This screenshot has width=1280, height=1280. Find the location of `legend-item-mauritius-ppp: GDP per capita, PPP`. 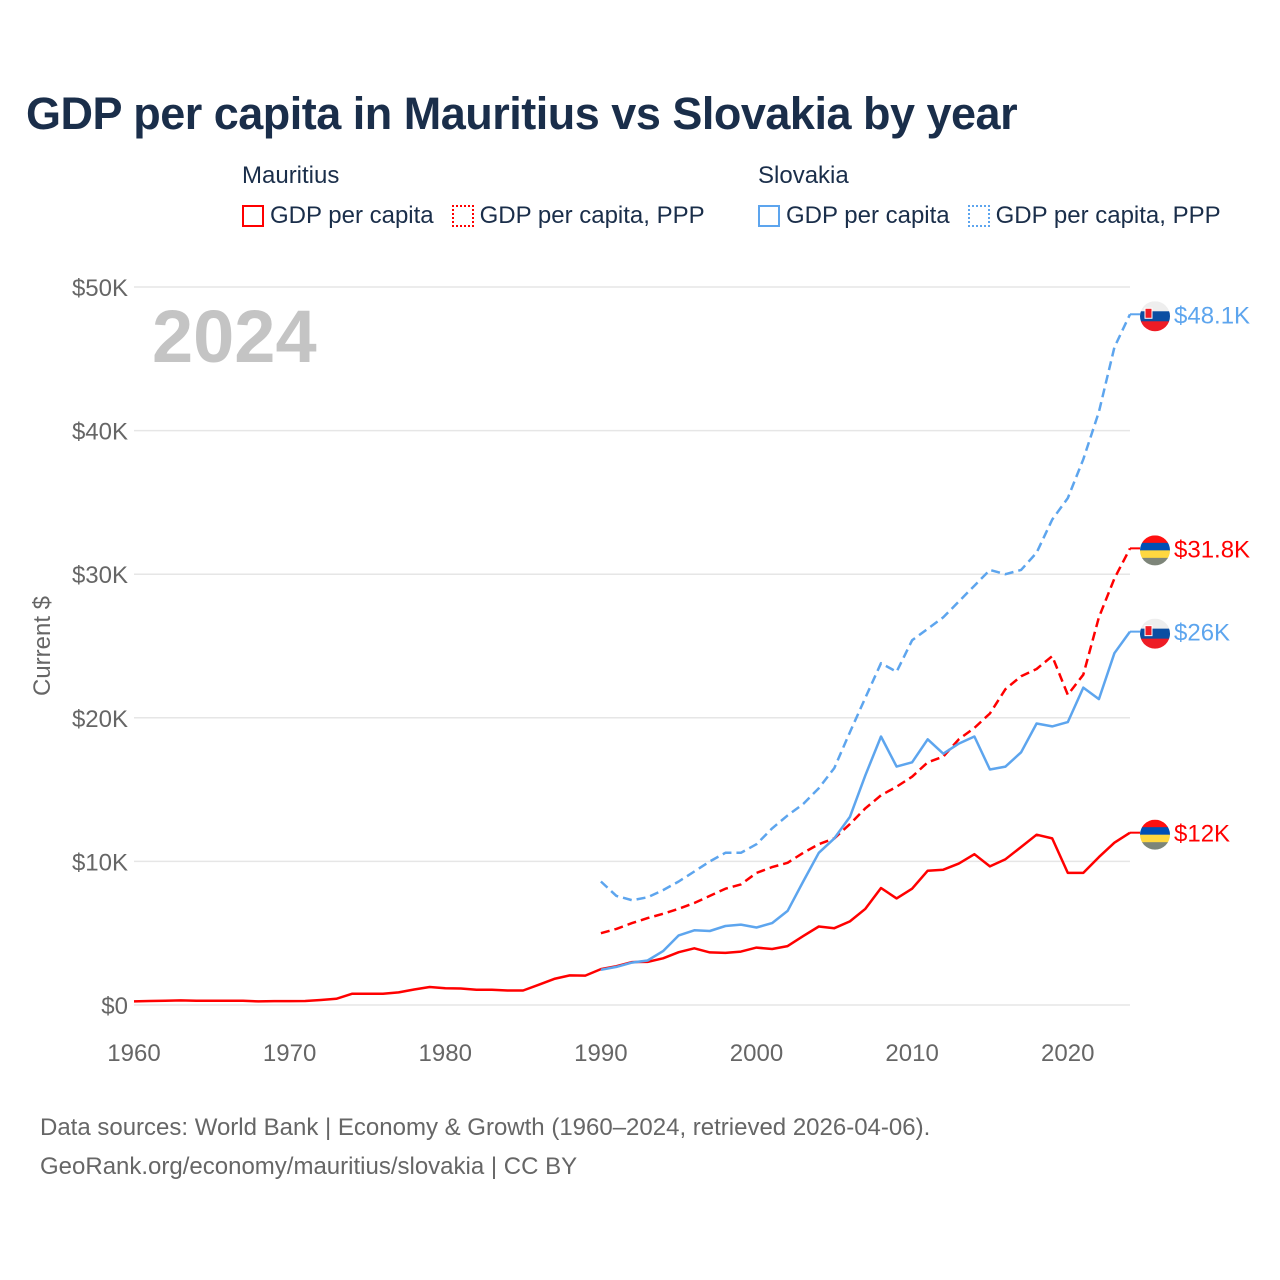

legend-item-mauritius-ppp: GDP per capita, PPP is located at coordinates (578, 216).